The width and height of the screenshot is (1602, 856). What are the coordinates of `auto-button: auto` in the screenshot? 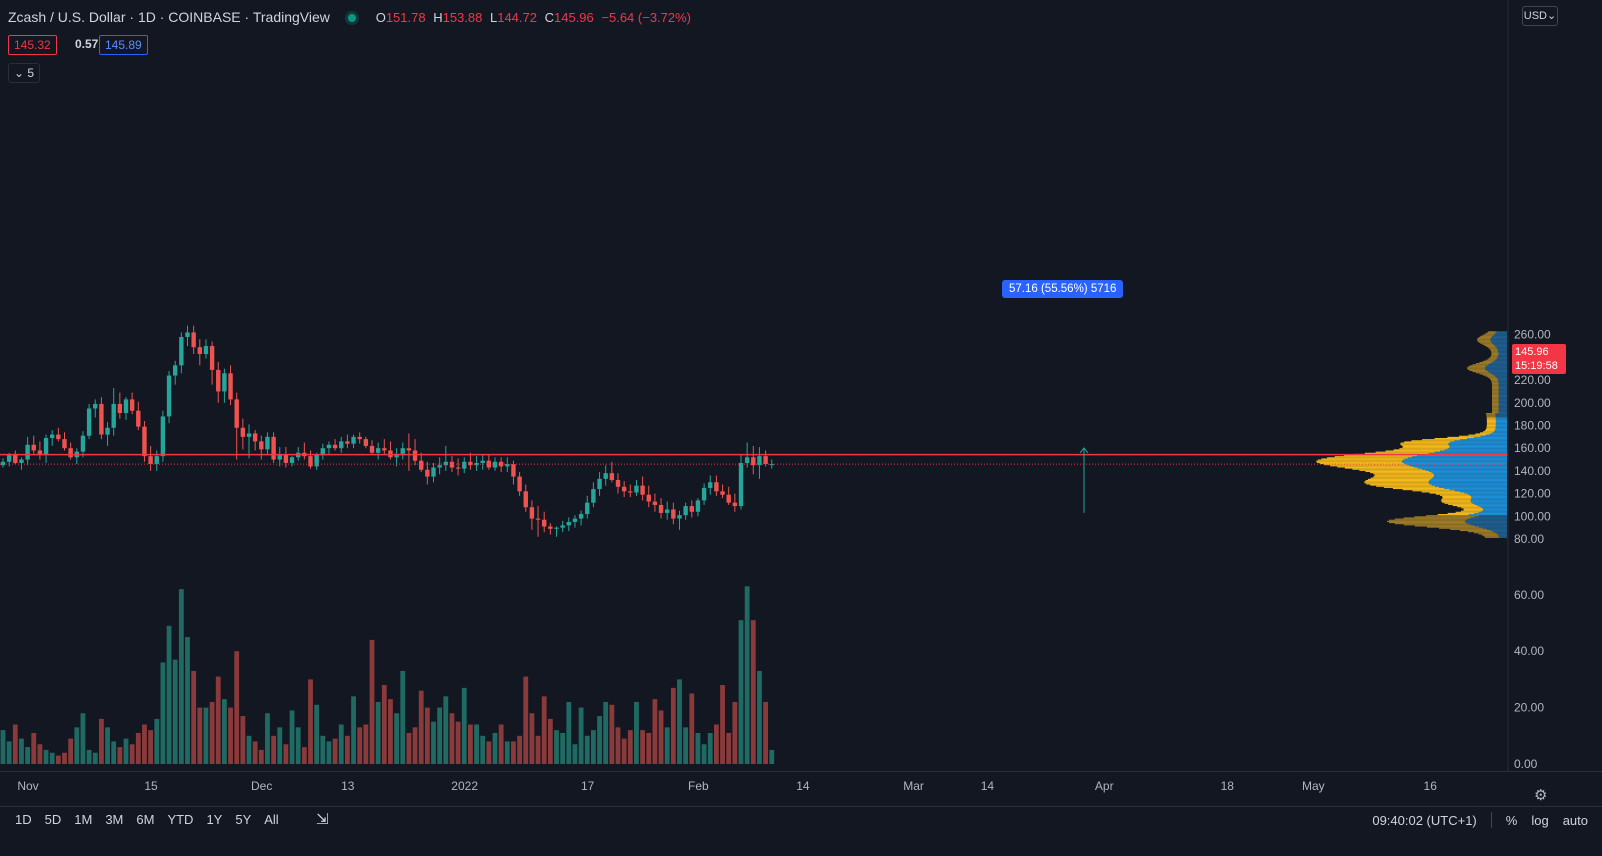 It's located at (1575, 820).